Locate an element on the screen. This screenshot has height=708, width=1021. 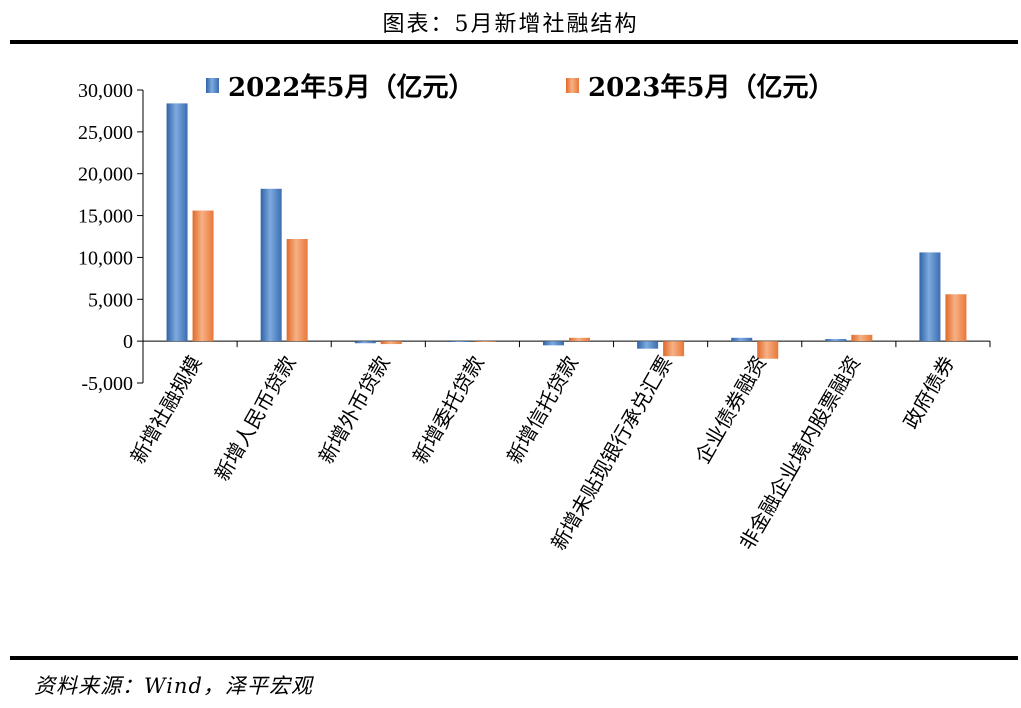
category-label: 新增社融规模 is located at coordinates (166, 410).